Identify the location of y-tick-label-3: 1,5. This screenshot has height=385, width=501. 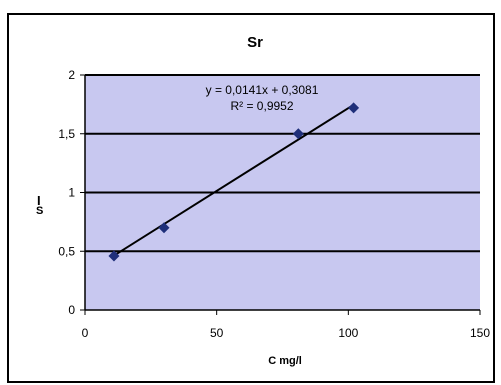
(66, 134).